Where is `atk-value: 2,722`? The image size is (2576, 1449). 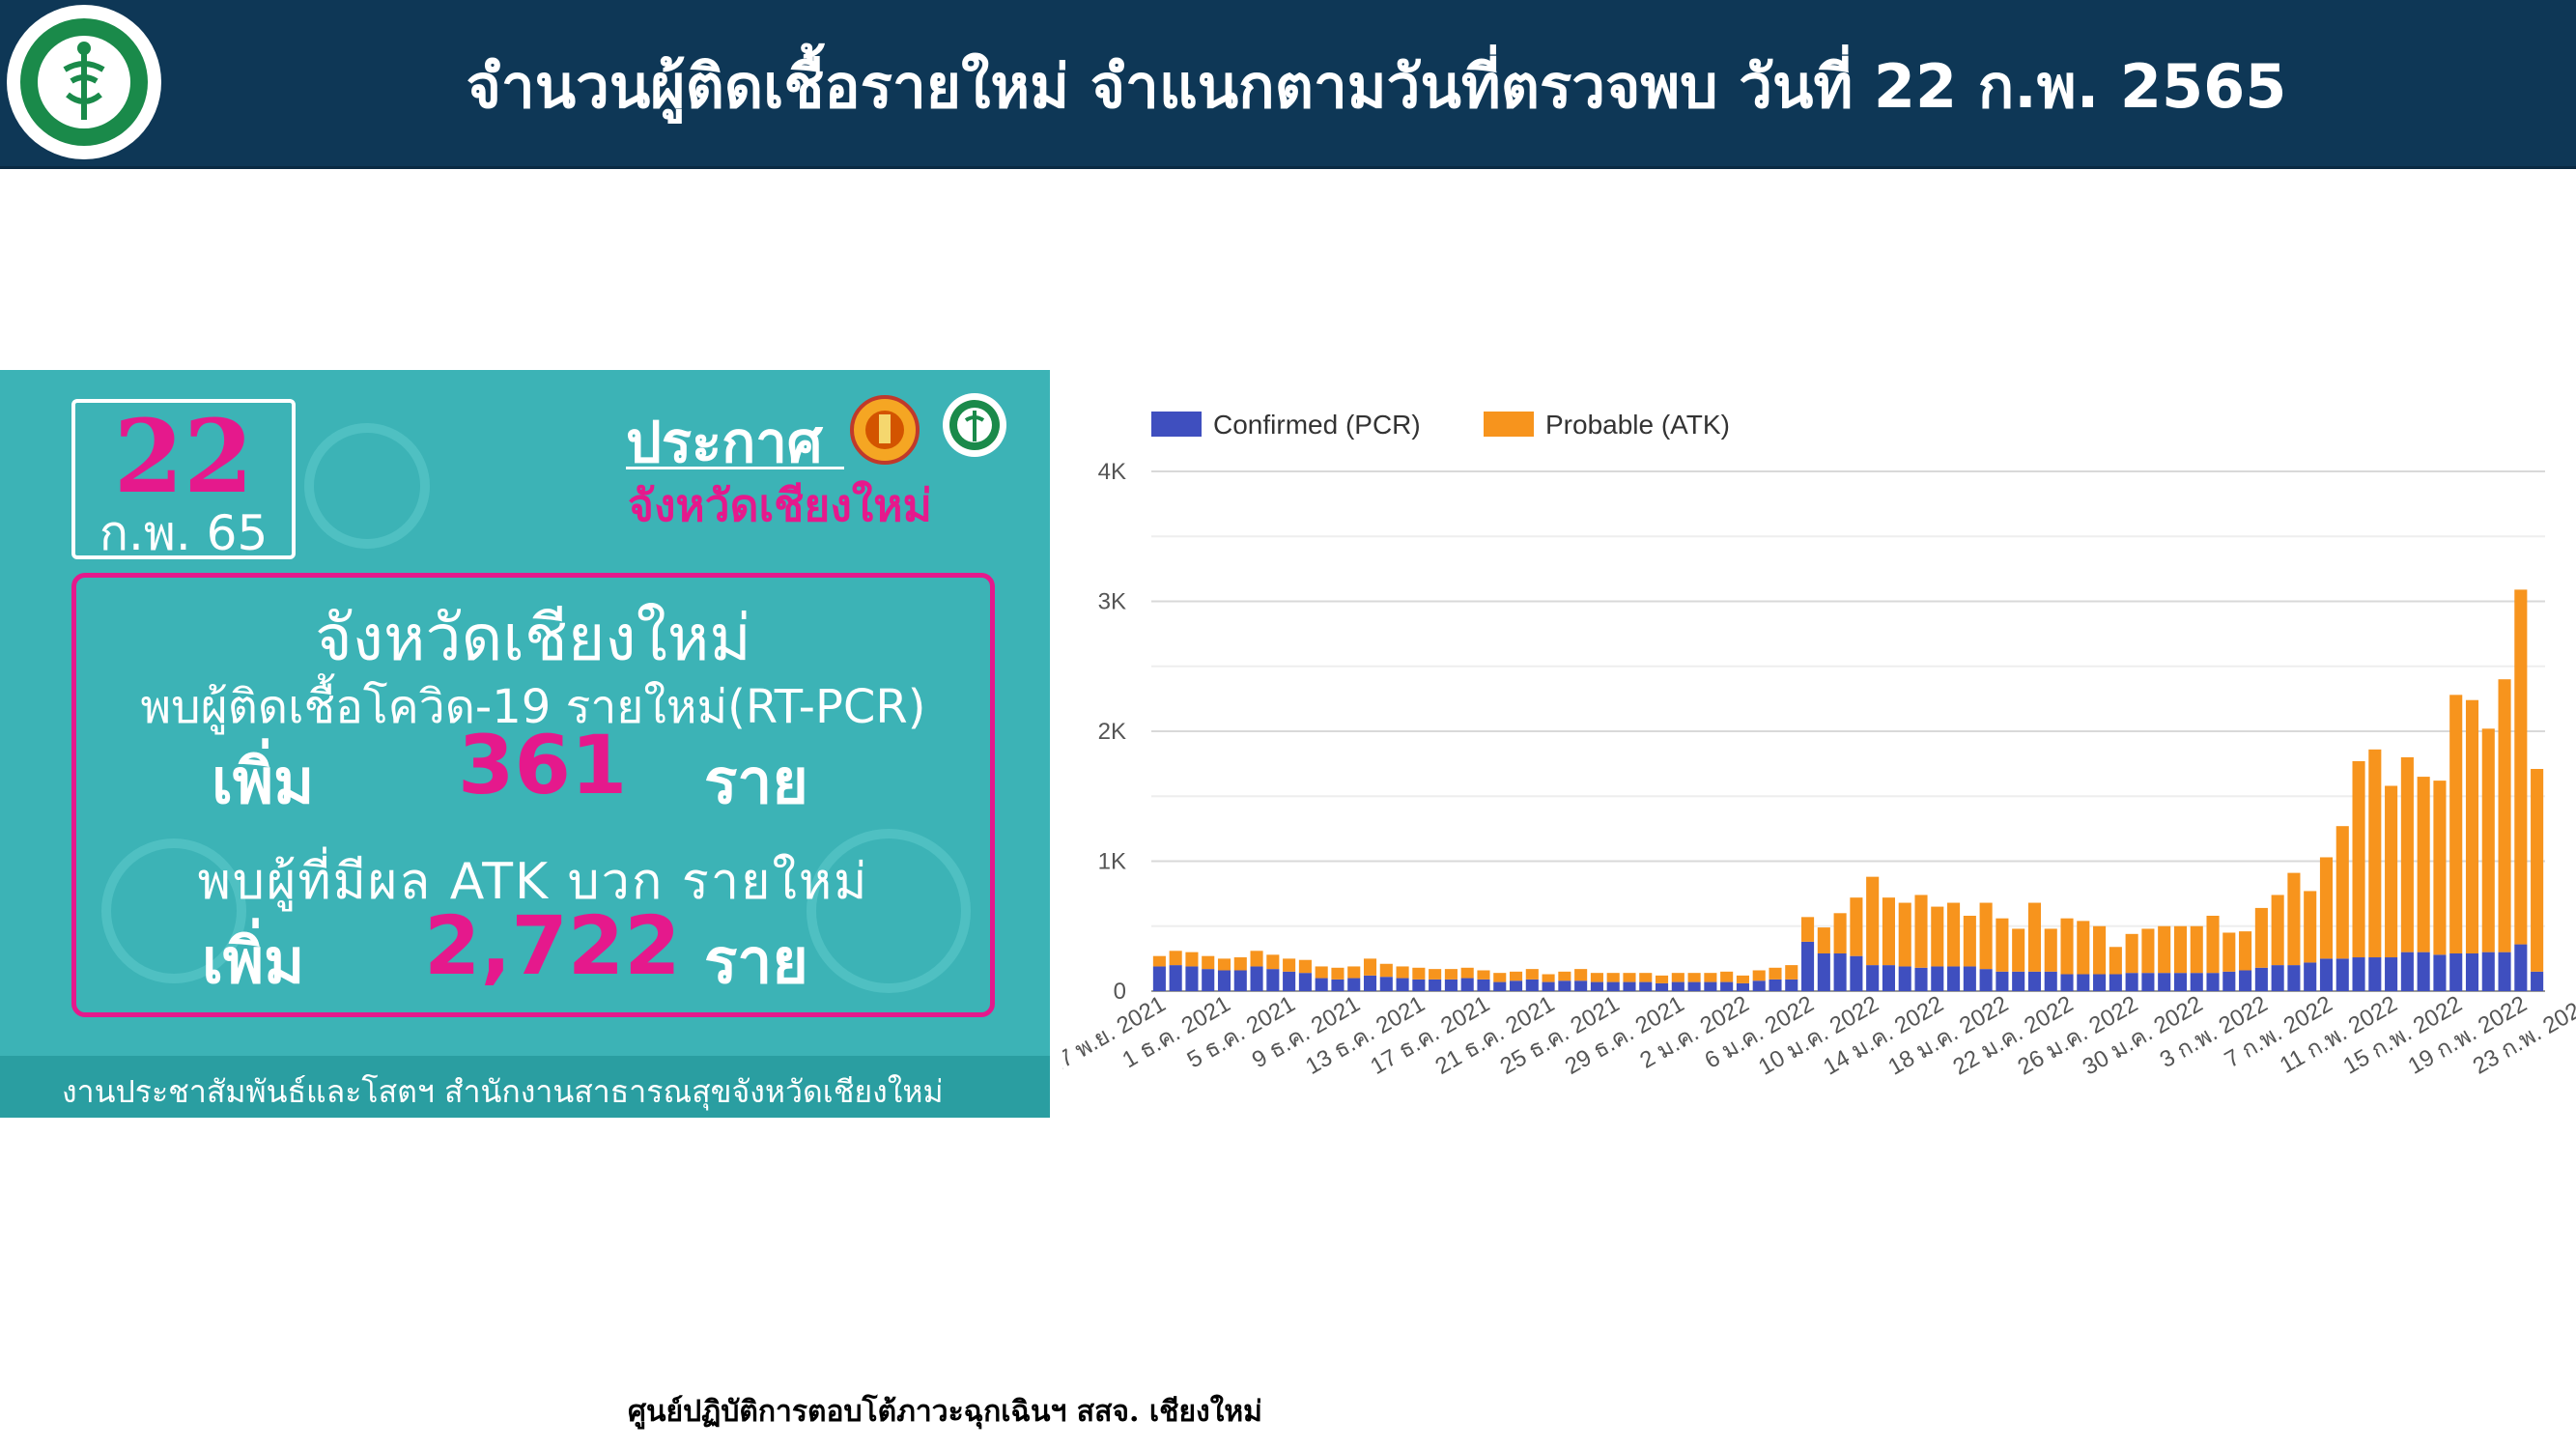 atk-value: 2,722 is located at coordinates (552, 945).